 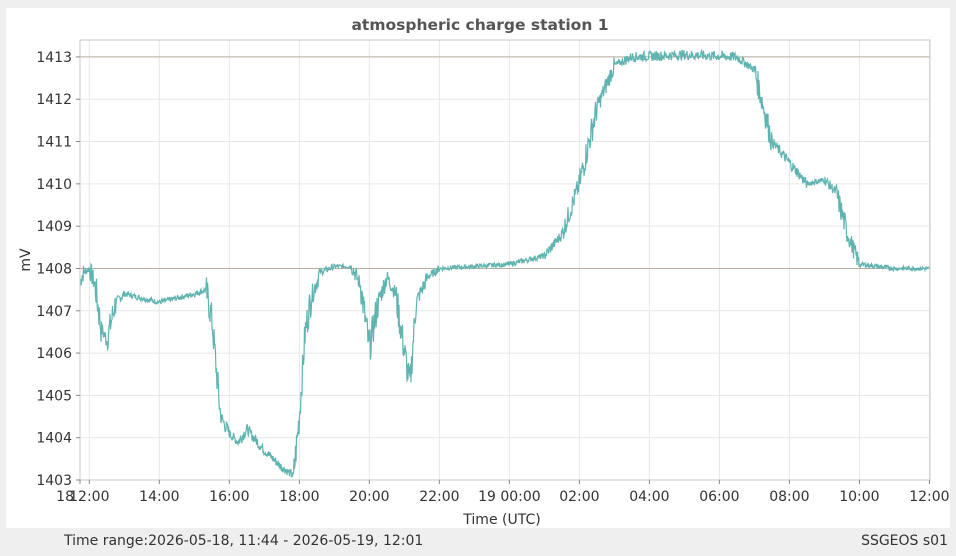 What do you see at coordinates (54, 100) in the screenshot?
I see `y-tick-label: 1412` at bounding box center [54, 100].